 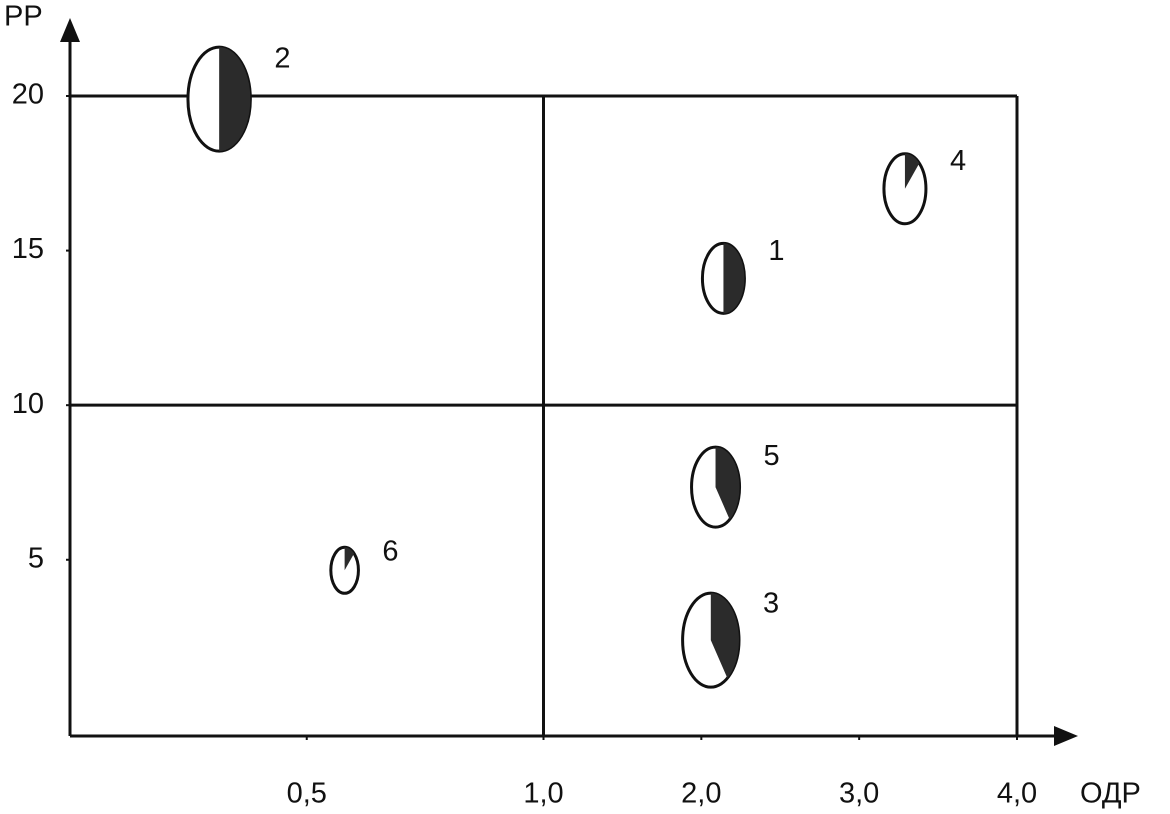 I want to click on bubble-label: 6, so click(x=390, y=552).